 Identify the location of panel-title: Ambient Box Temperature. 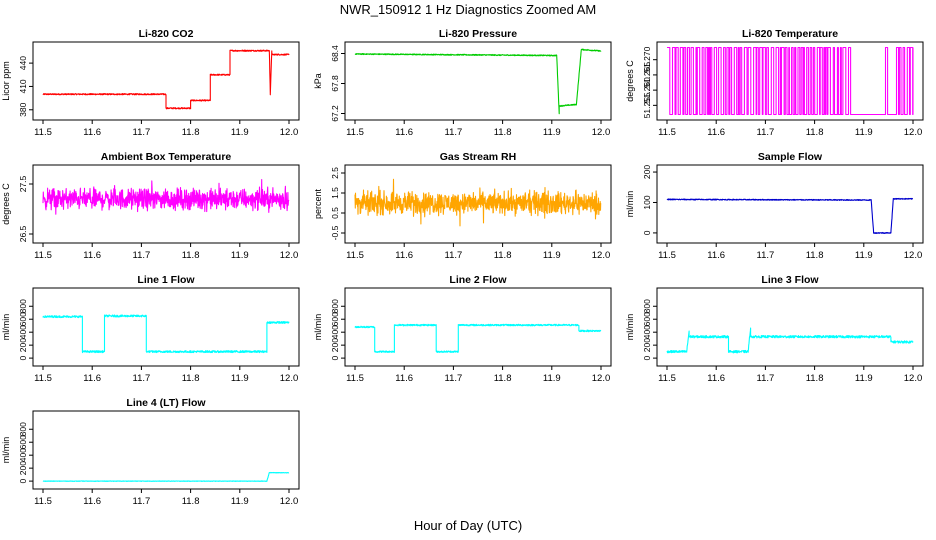
(166, 157).